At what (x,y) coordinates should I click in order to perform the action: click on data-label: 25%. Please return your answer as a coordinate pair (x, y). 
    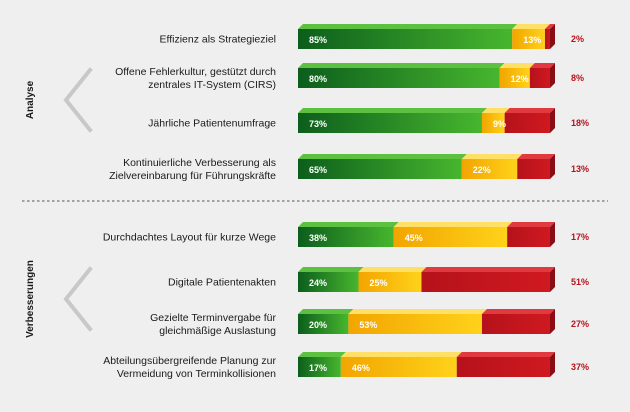
    Looking at the image, I should click on (378, 283).